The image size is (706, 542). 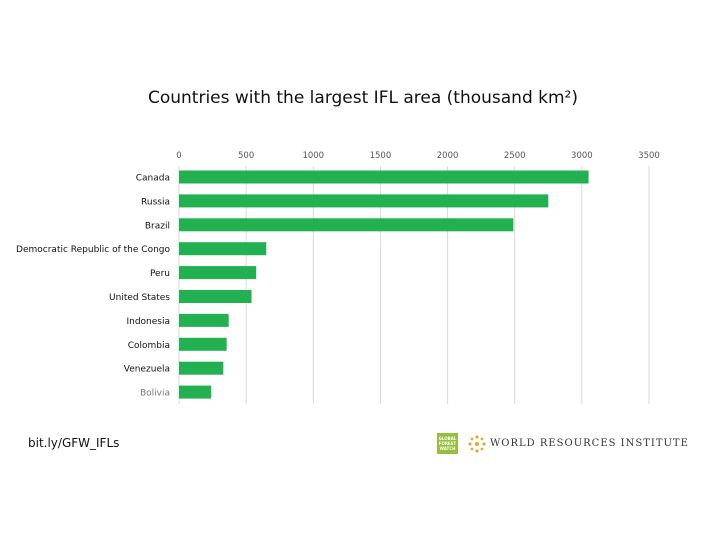 What do you see at coordinates (155, 394) in the screenshot?
I see `category-label: Bolivia` at bounding box center [155, 394].